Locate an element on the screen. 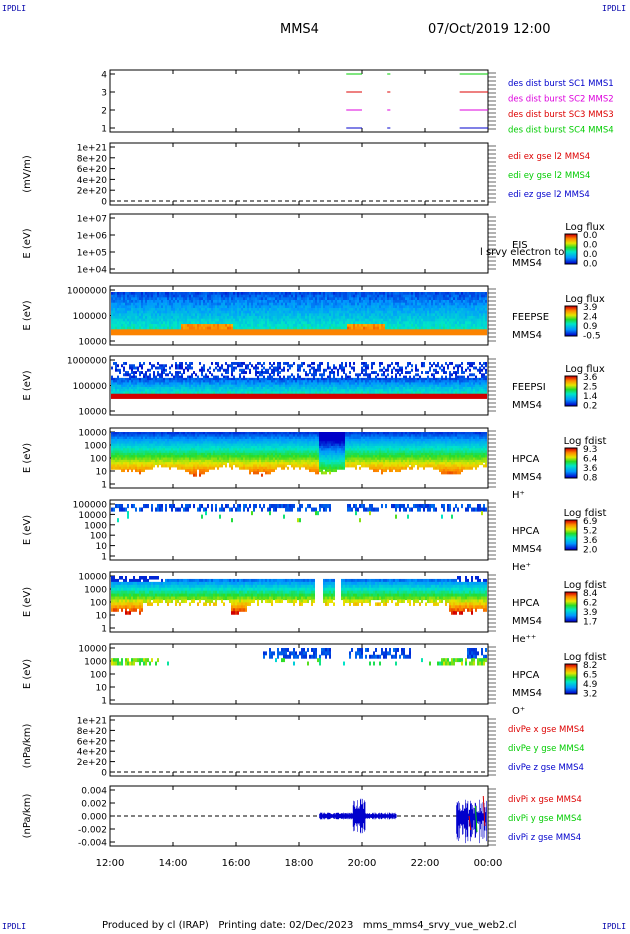 The height and width of the screenshot is (934, 630). colorbar-cell is located at coordinates (571, 247).